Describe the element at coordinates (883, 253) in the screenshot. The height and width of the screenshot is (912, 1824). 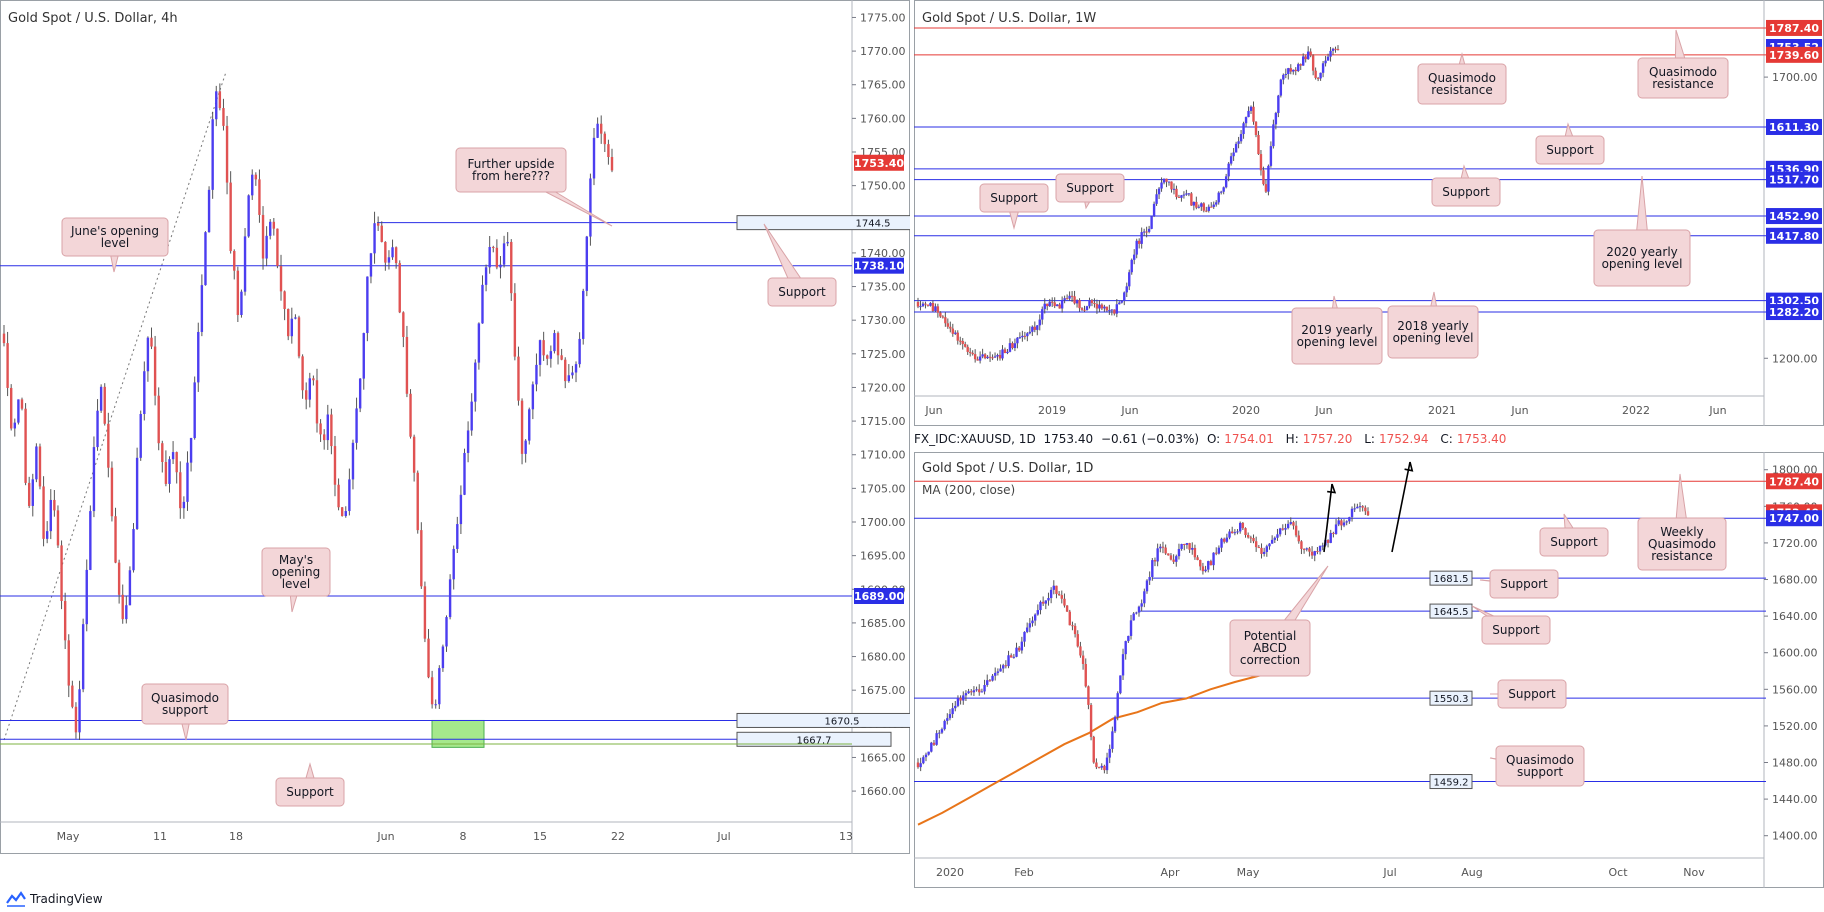
I see `y-tick-label: 1740.00` at that location.